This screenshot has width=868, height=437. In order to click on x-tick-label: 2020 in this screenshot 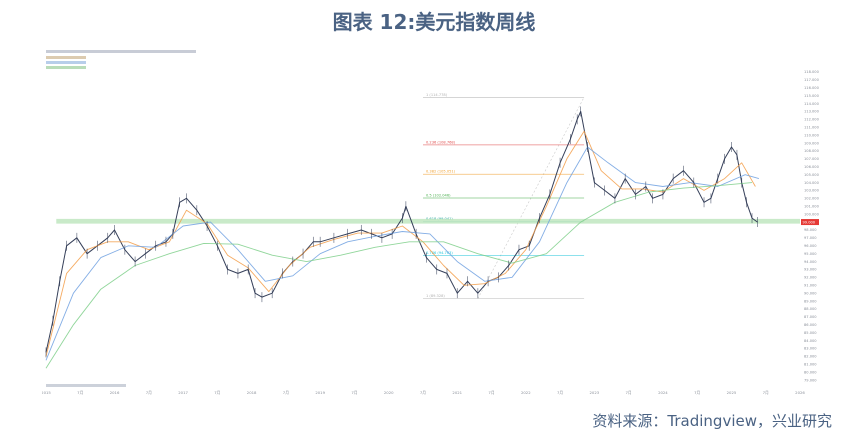, I will do `click(389, 392)`.